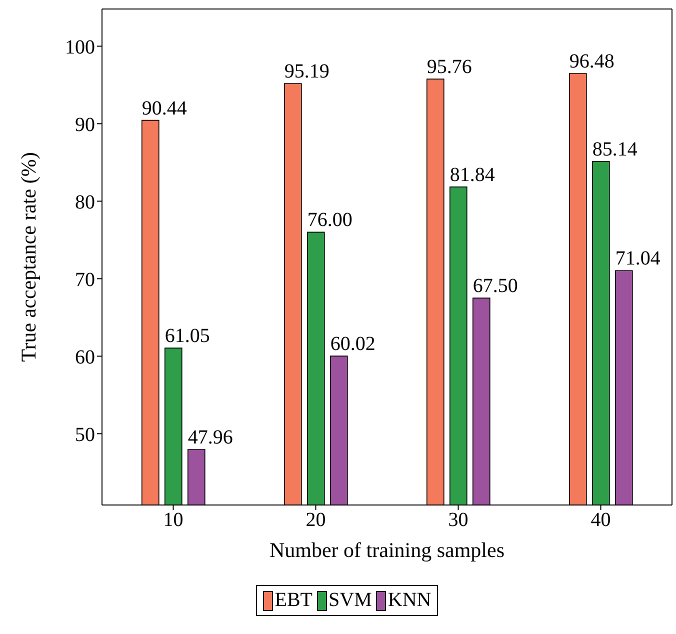  Describe the element at coordinates (353, 344) in the screenshot. I see `text: 60.02` at that location.